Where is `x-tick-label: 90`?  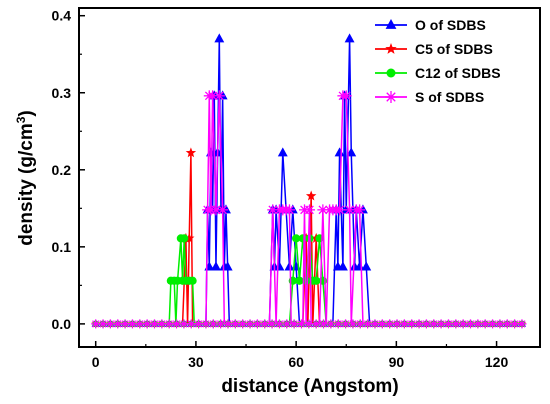
x-tick-label: 90 is located at coordinates (397, 362).